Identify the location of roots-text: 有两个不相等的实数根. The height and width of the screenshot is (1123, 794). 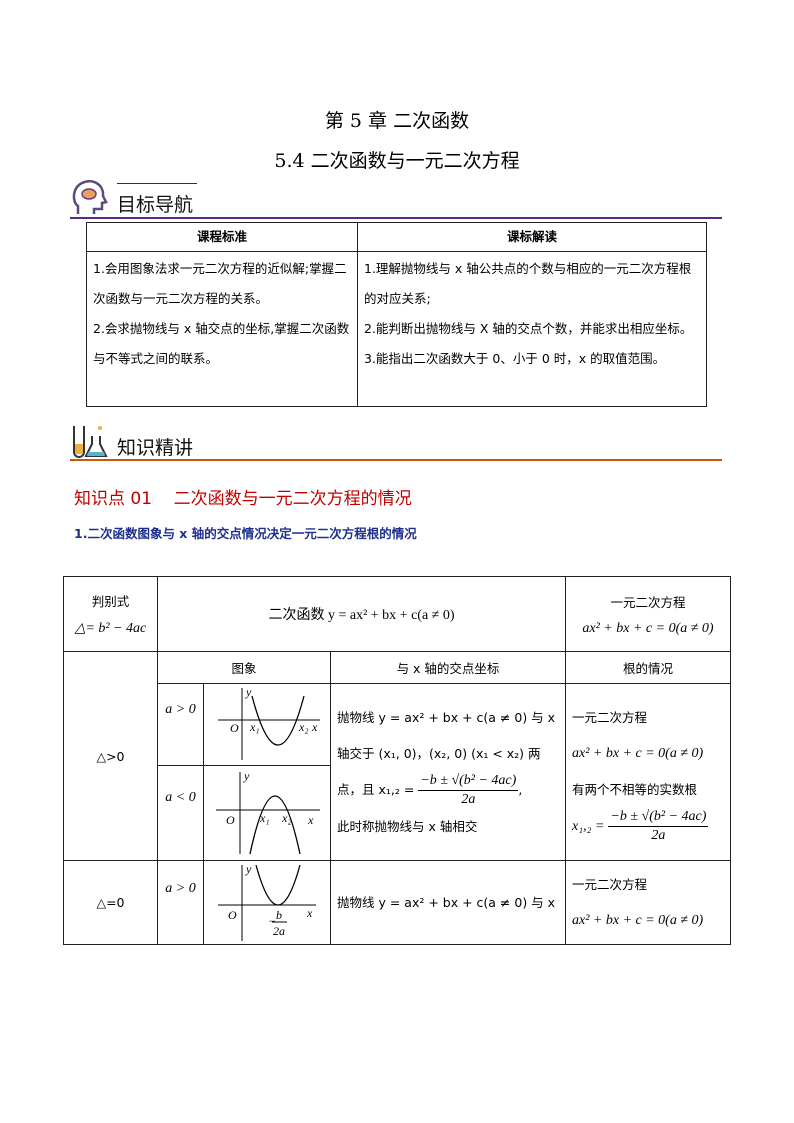
(635, 789).